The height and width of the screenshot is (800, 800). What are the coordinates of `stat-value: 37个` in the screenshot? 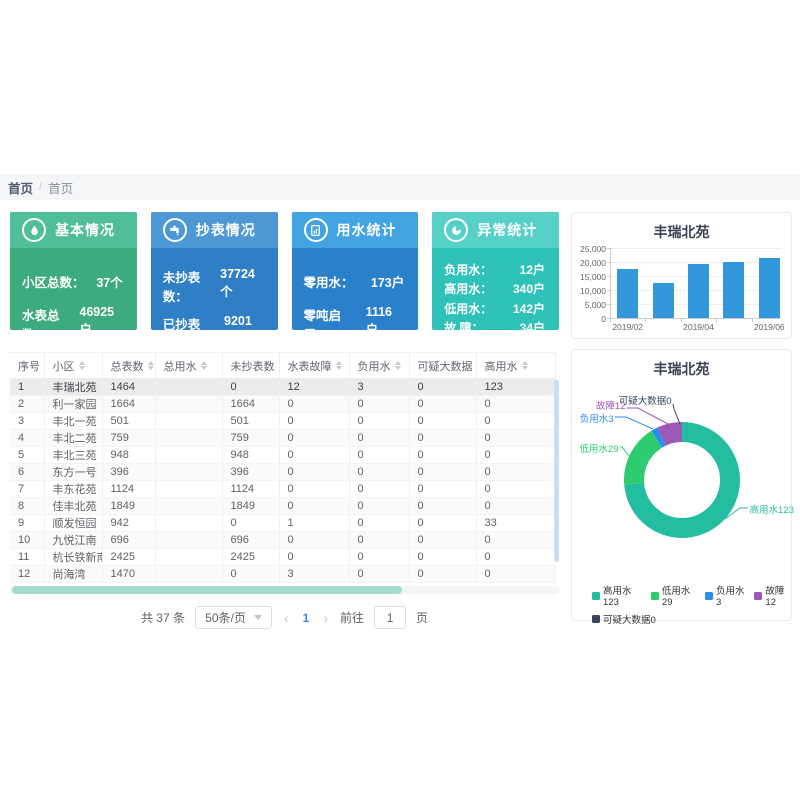 It's located at (109, 283).